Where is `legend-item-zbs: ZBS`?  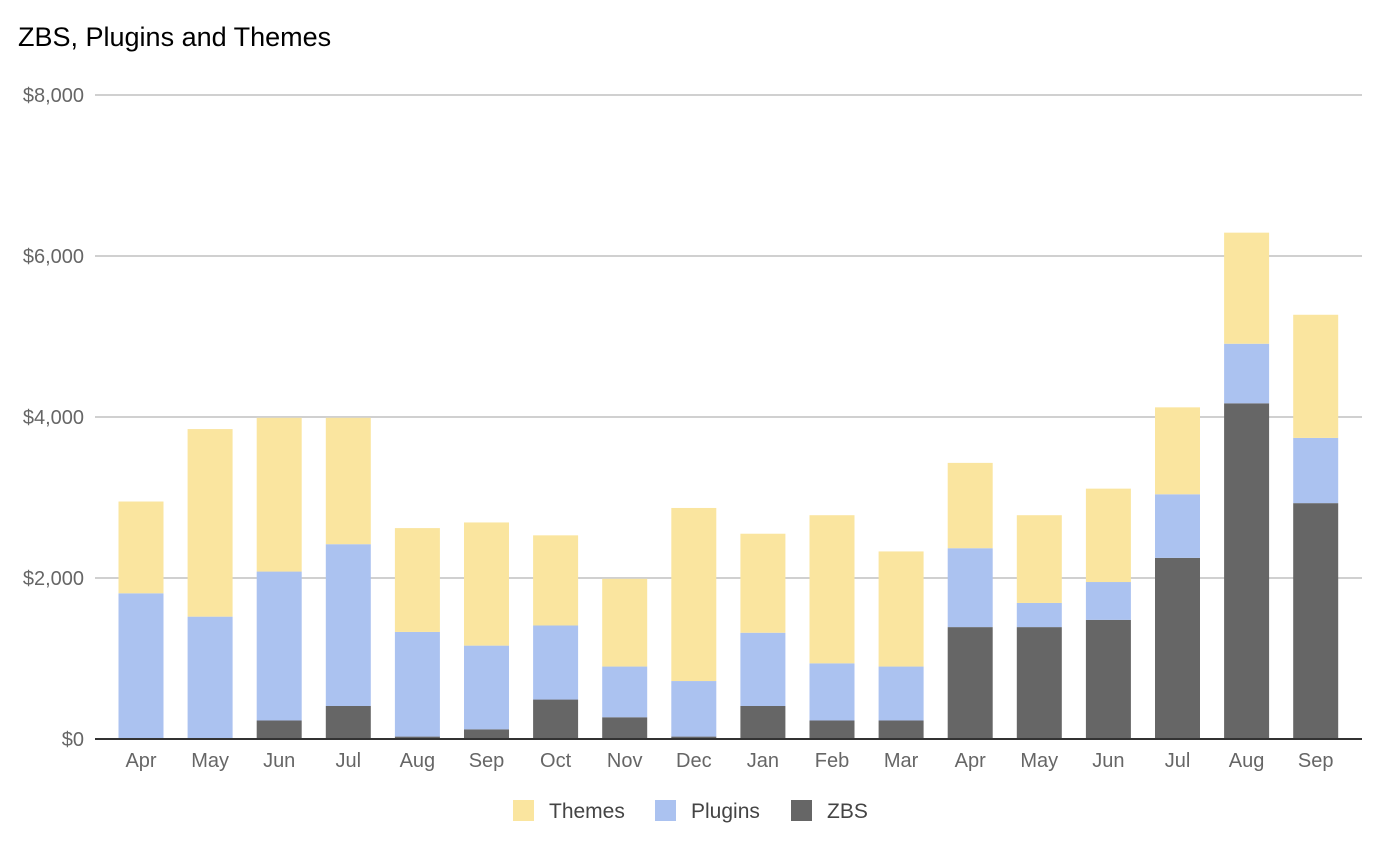 legend-item-zbs: ZBS is located at coordinates (829, 811).